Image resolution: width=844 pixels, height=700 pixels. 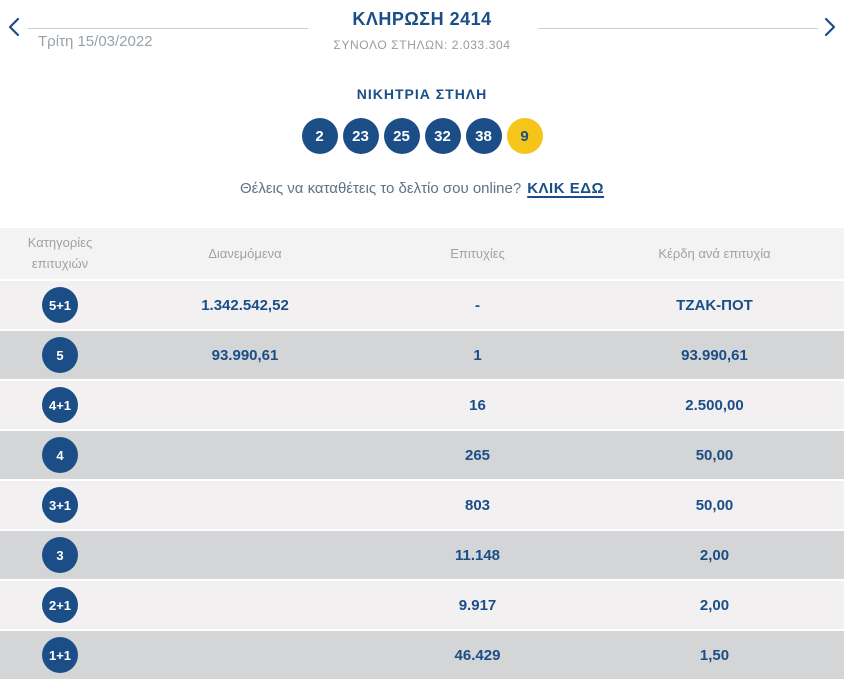 I want to click on table-row: 1+1 46.429 1,50, so click(x=422, y=656).